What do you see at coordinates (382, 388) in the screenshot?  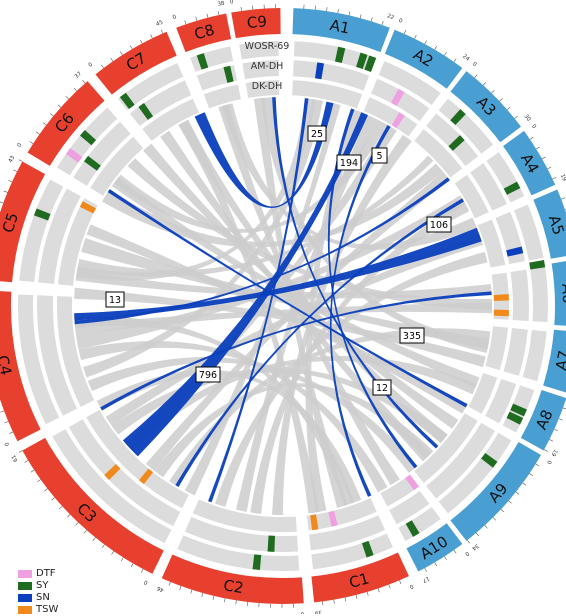 I see `link-label: 12` at bounding box center [382, 388].